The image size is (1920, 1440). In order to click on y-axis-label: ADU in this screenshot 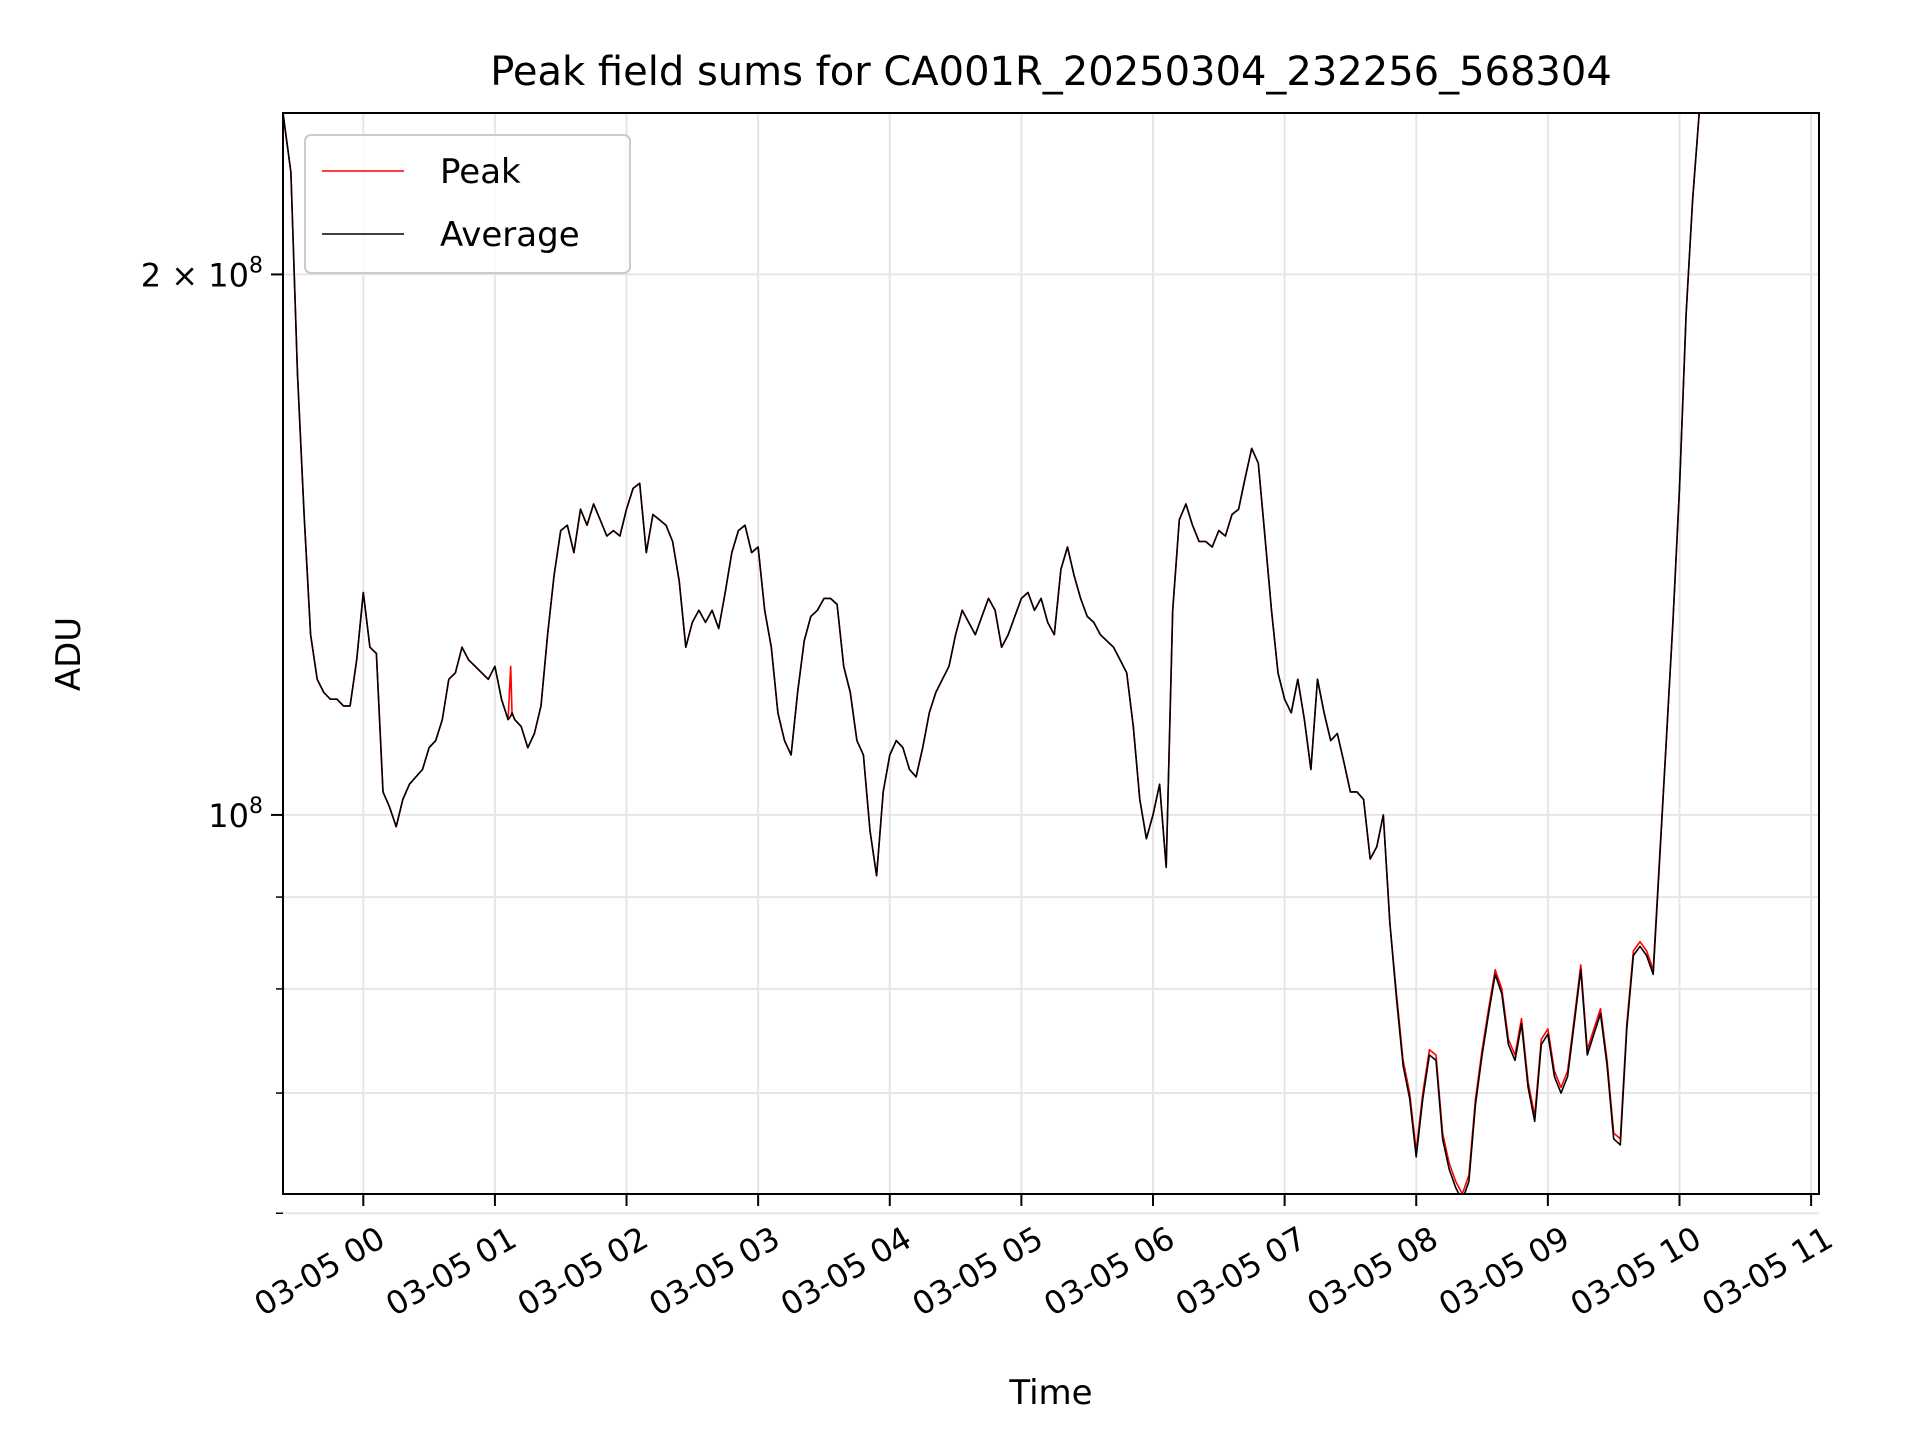, I will do `click(69, 654)`.